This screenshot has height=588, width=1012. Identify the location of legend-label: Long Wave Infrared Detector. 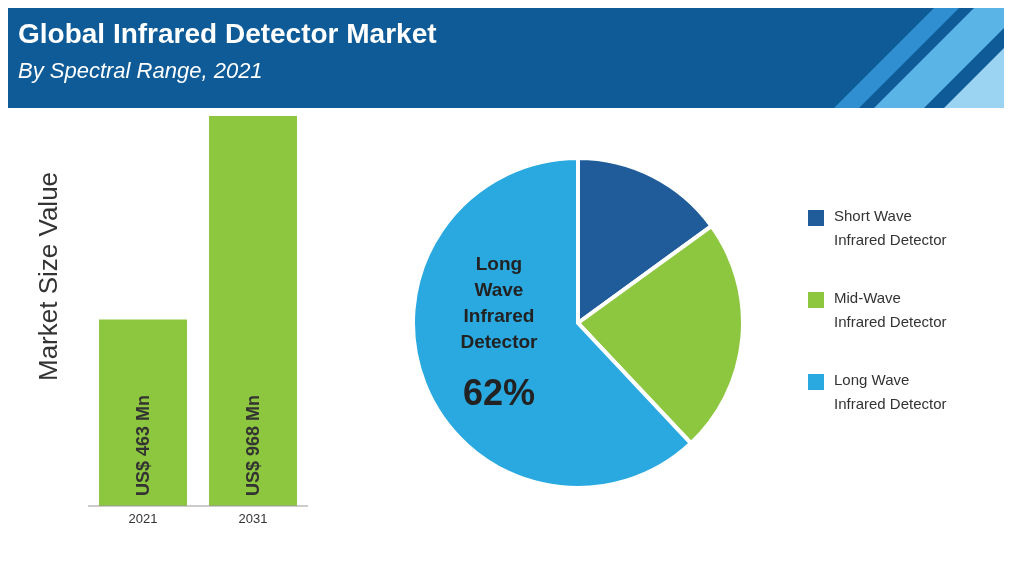
(891, 392).